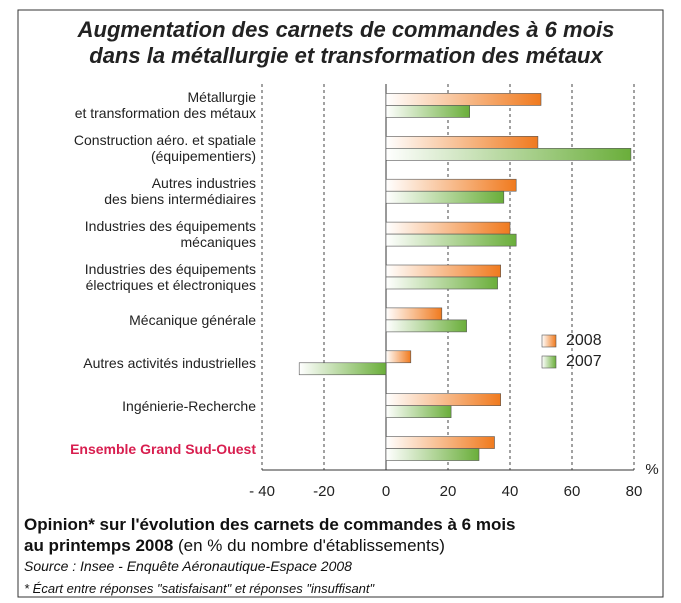  Describe the element at coordinates (584, 361) in the screenshot. I see `legend-label: 2007` at that location.